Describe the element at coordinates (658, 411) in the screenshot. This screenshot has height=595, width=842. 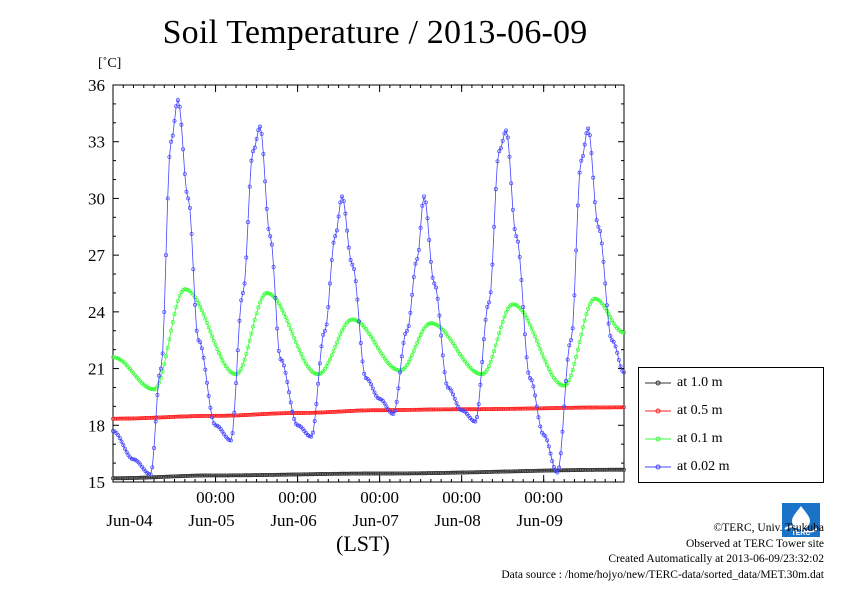
I see `legend-swatch-0.5m` at that location.